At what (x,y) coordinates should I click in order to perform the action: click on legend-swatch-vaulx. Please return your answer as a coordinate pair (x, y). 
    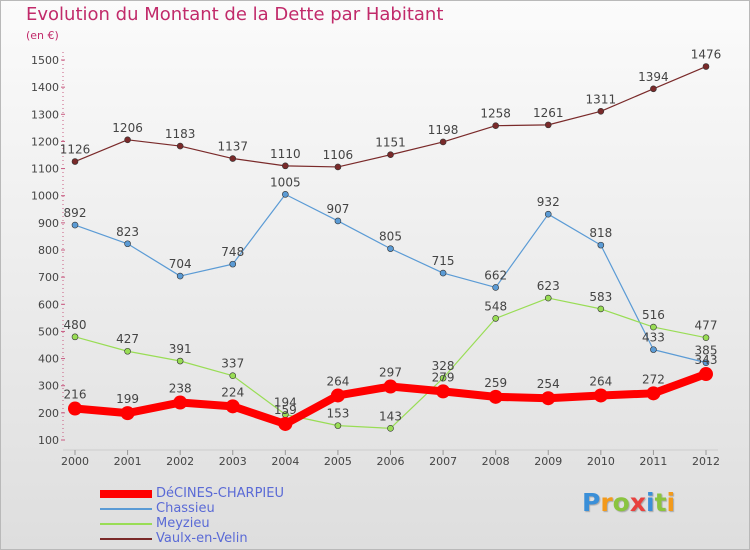
    Looking at the image, I should click on (126, 539).